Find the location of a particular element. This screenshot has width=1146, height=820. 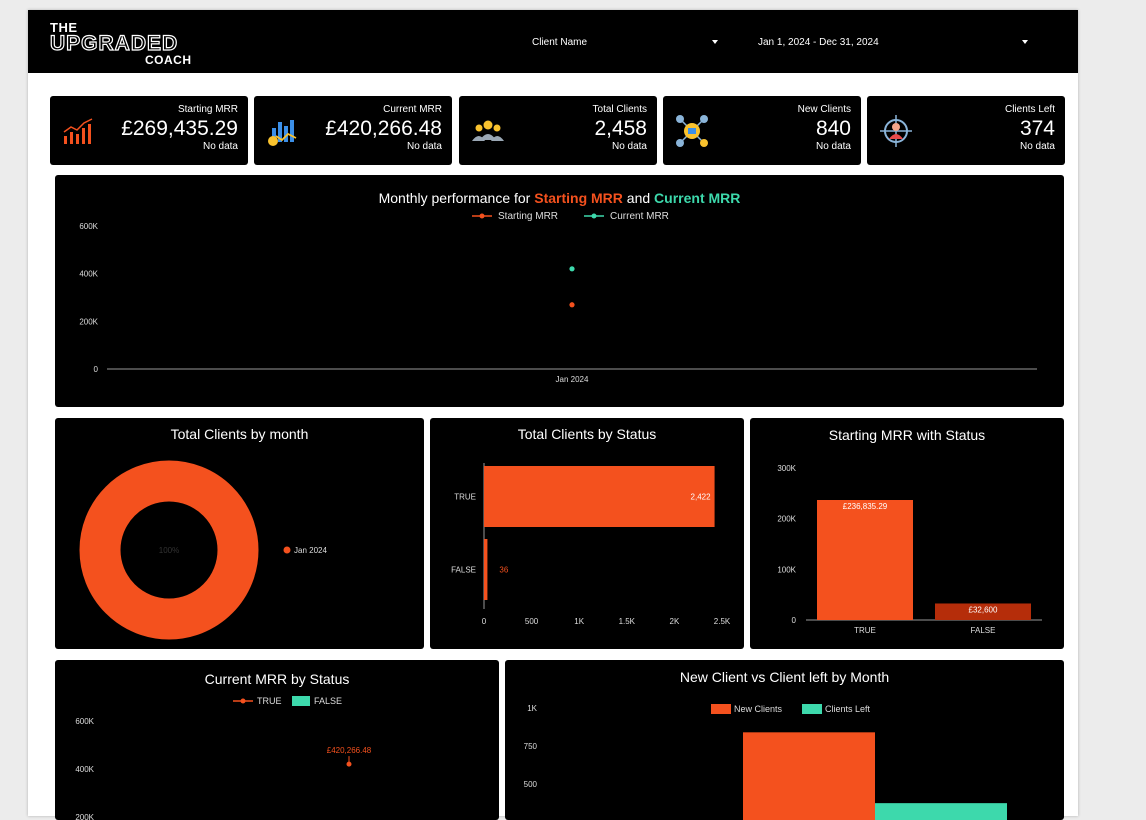

legend-label: TRUE is located at coordinates (269, 701).